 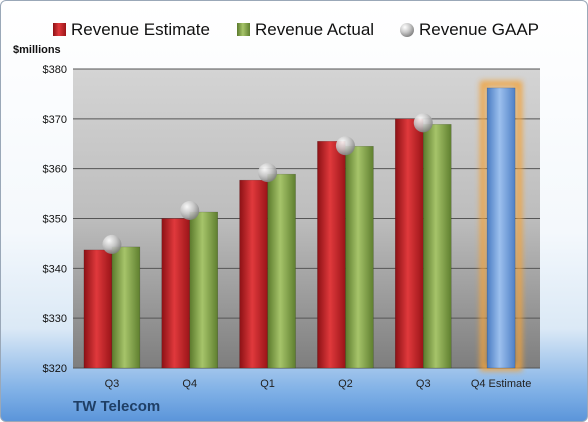 I want to click on y-tick-label: $380, so click(x=55, y=70).